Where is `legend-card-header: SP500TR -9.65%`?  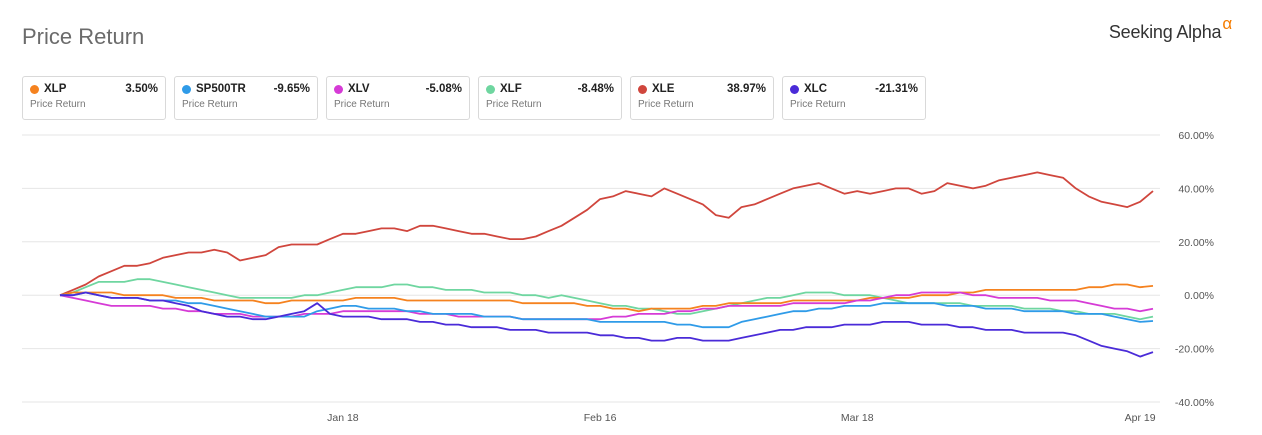 legend-card-header: SP500TR -9.65% is located at coordinates (246, 89).